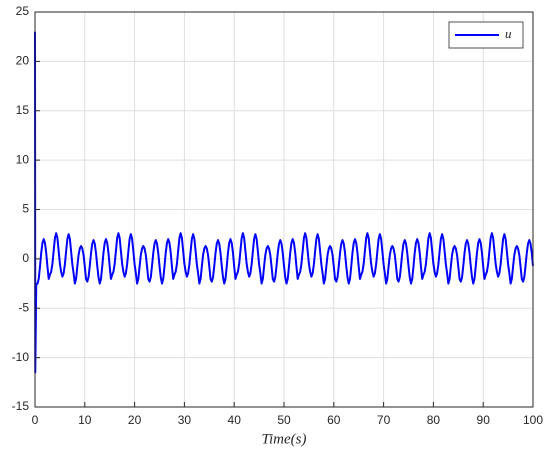 Image resolution: width=550 pixels, height=456 pixels. I want to click on x-tick-label: 100, so click(533, 420).